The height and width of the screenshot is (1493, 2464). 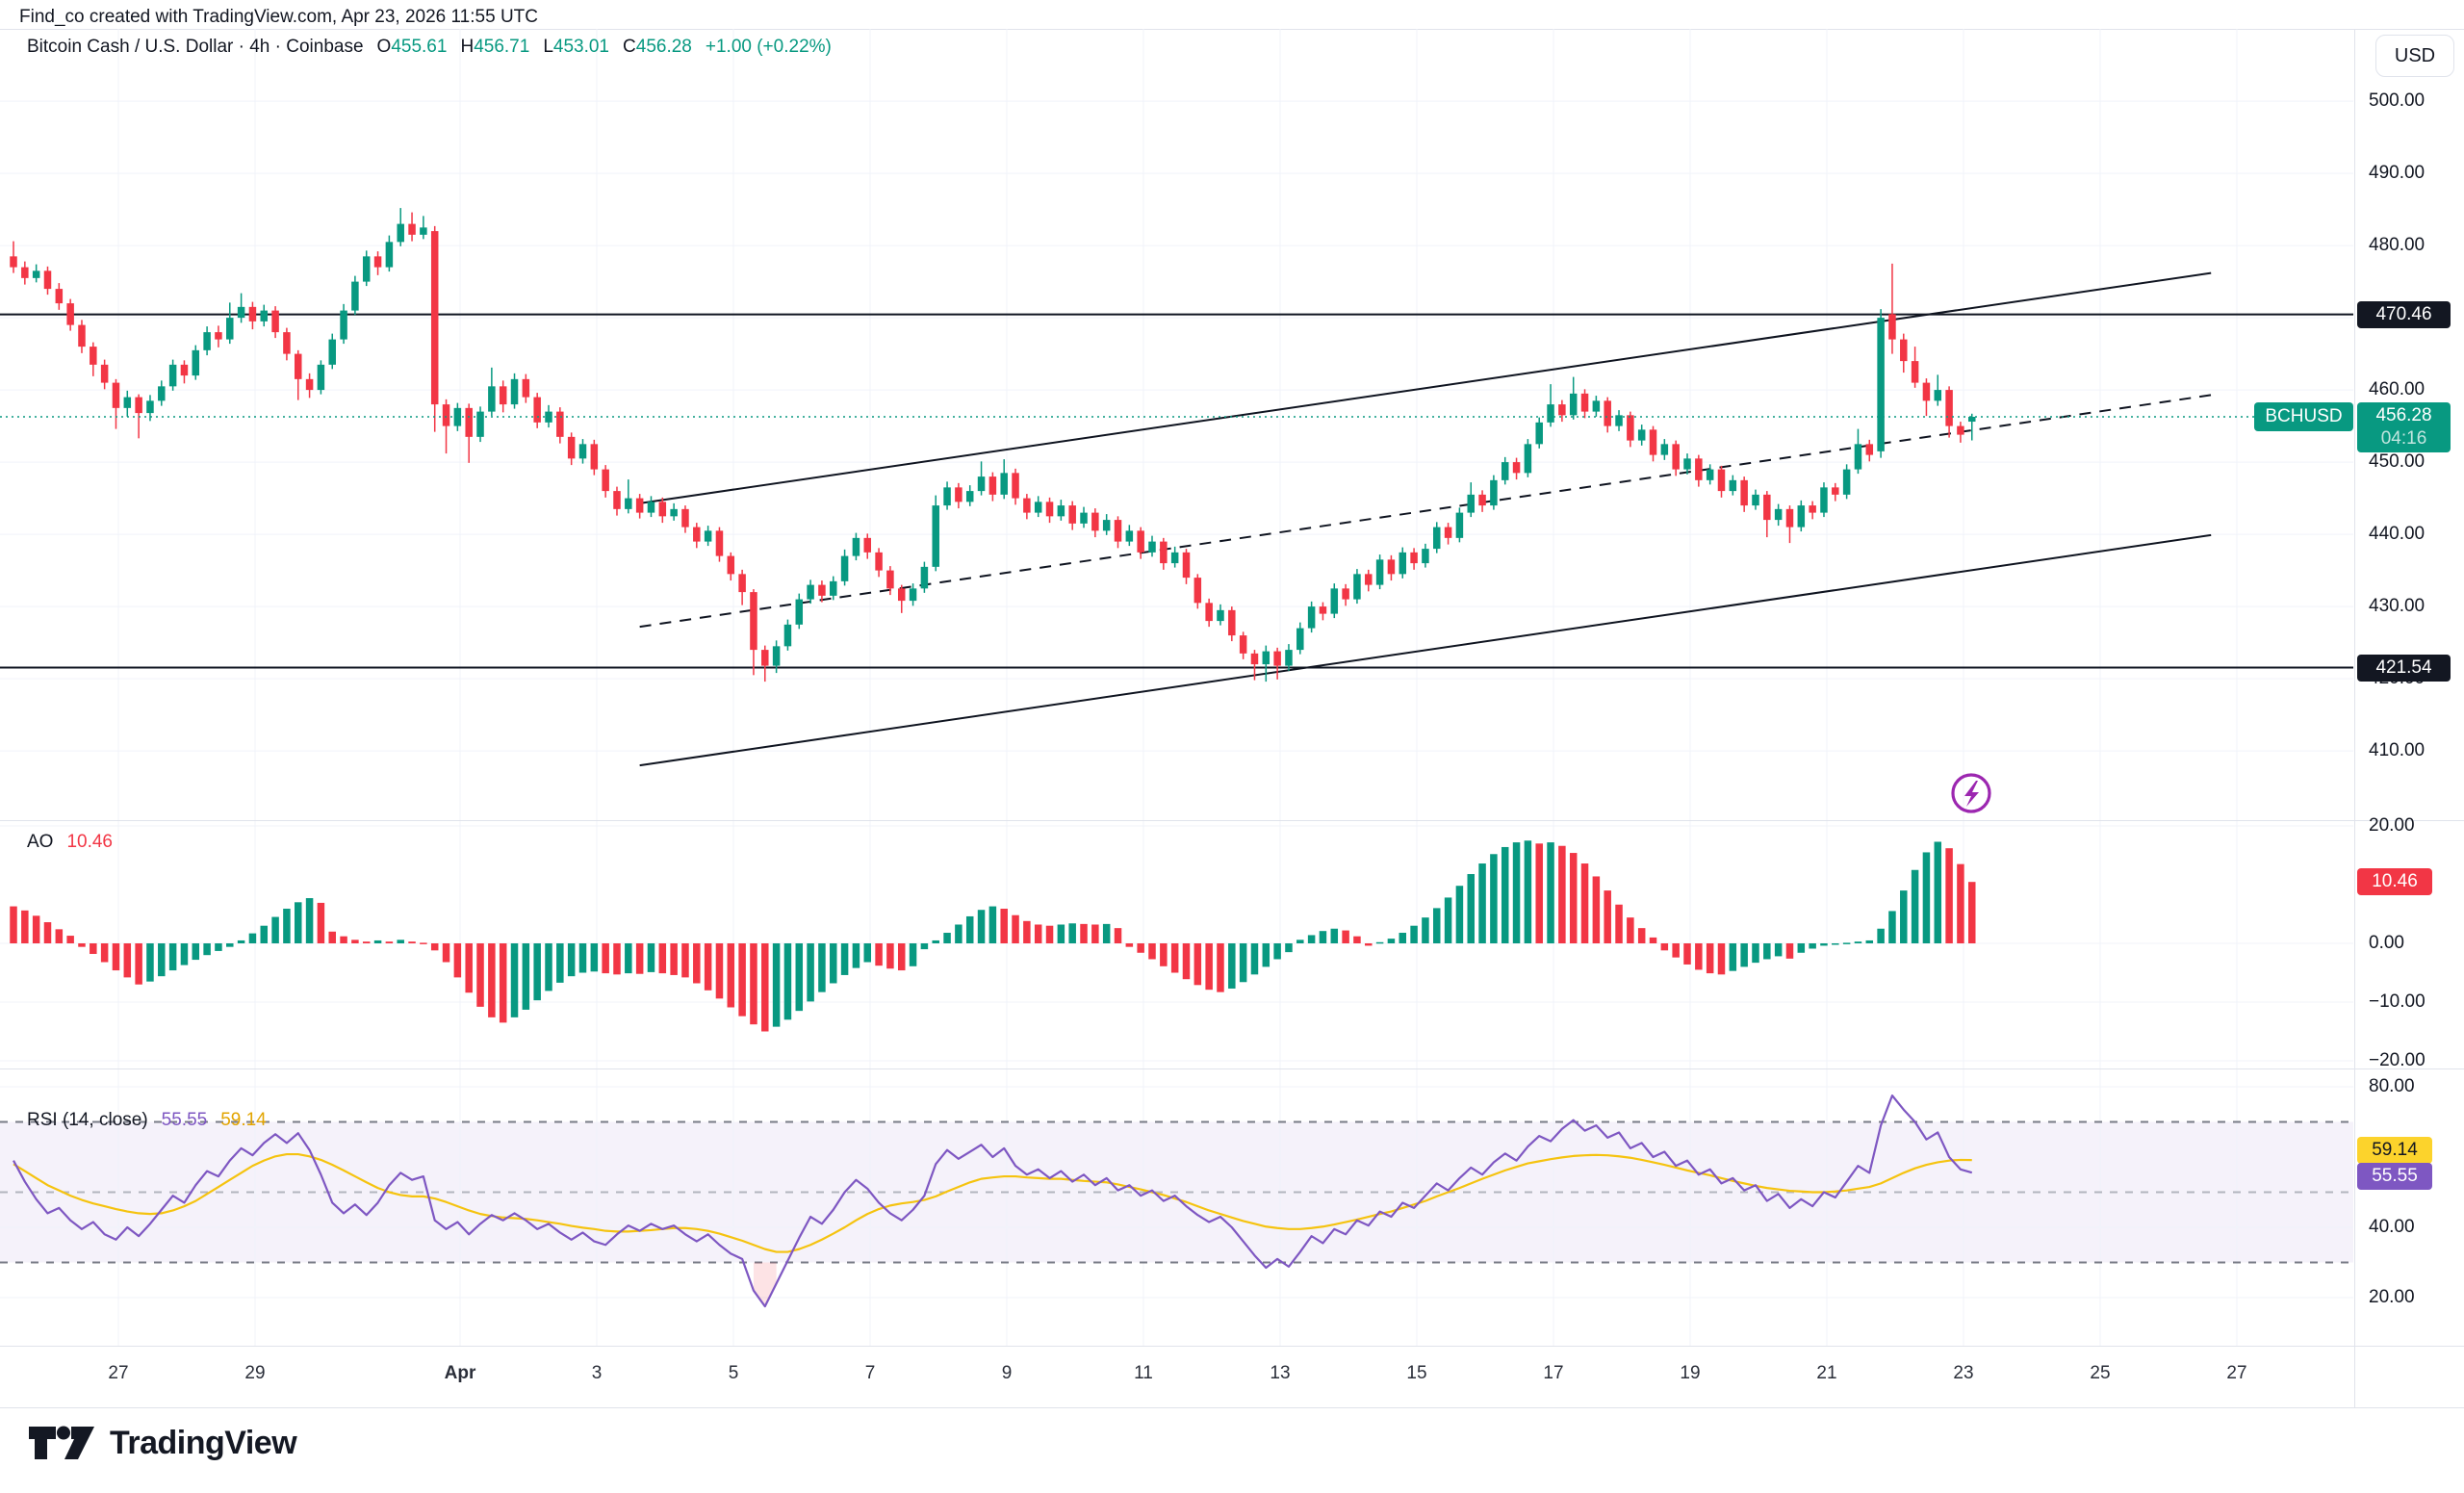 I want to click on pane-separator-ao-rsi, so click(x=1232, y=1068).